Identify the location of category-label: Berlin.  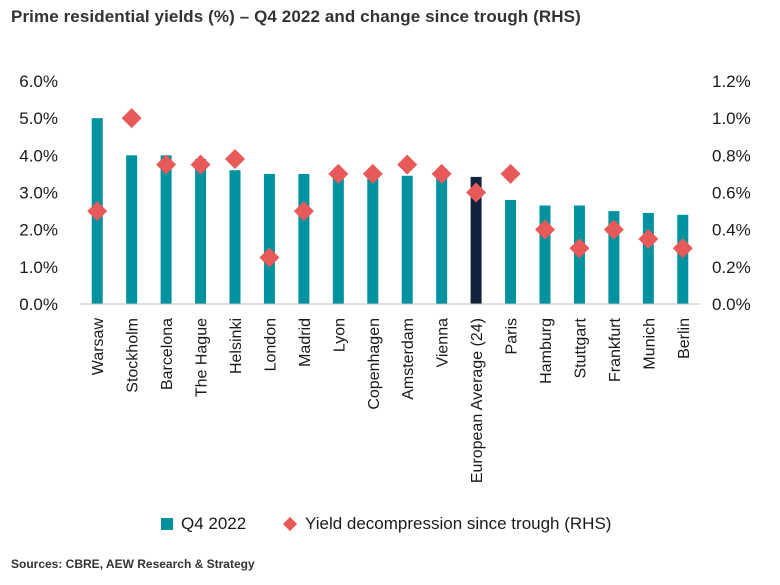
(684, 338).